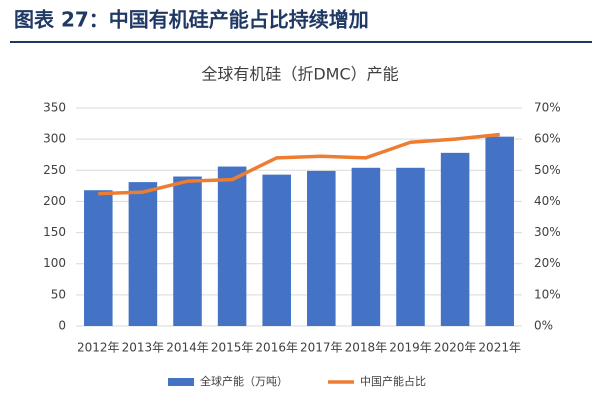 Image resolution: width=600 pixels, height=400 pixels. Describe the element at coordinates (54, 263) in the screenshot. I see `y-tick-label: 100` at that location.